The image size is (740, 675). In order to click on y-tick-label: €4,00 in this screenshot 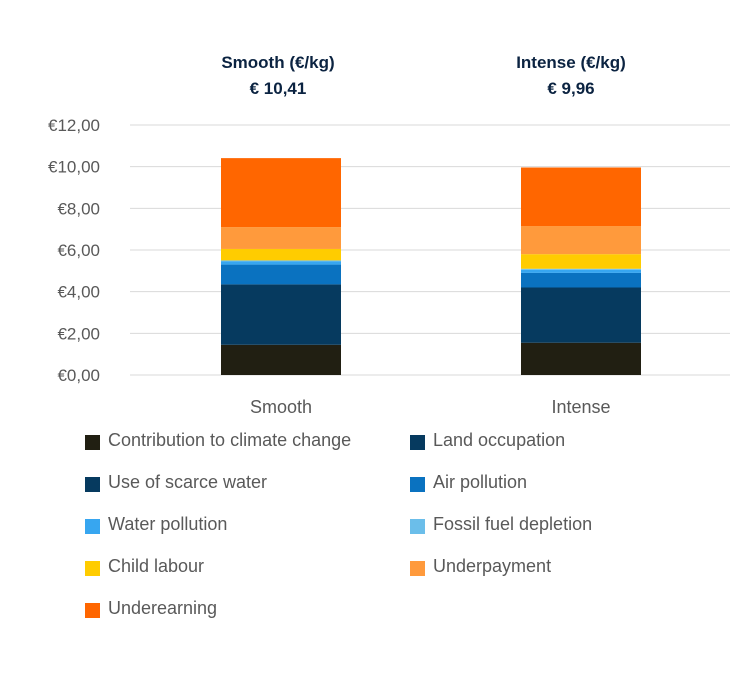, I will do `click(78, 292)`.